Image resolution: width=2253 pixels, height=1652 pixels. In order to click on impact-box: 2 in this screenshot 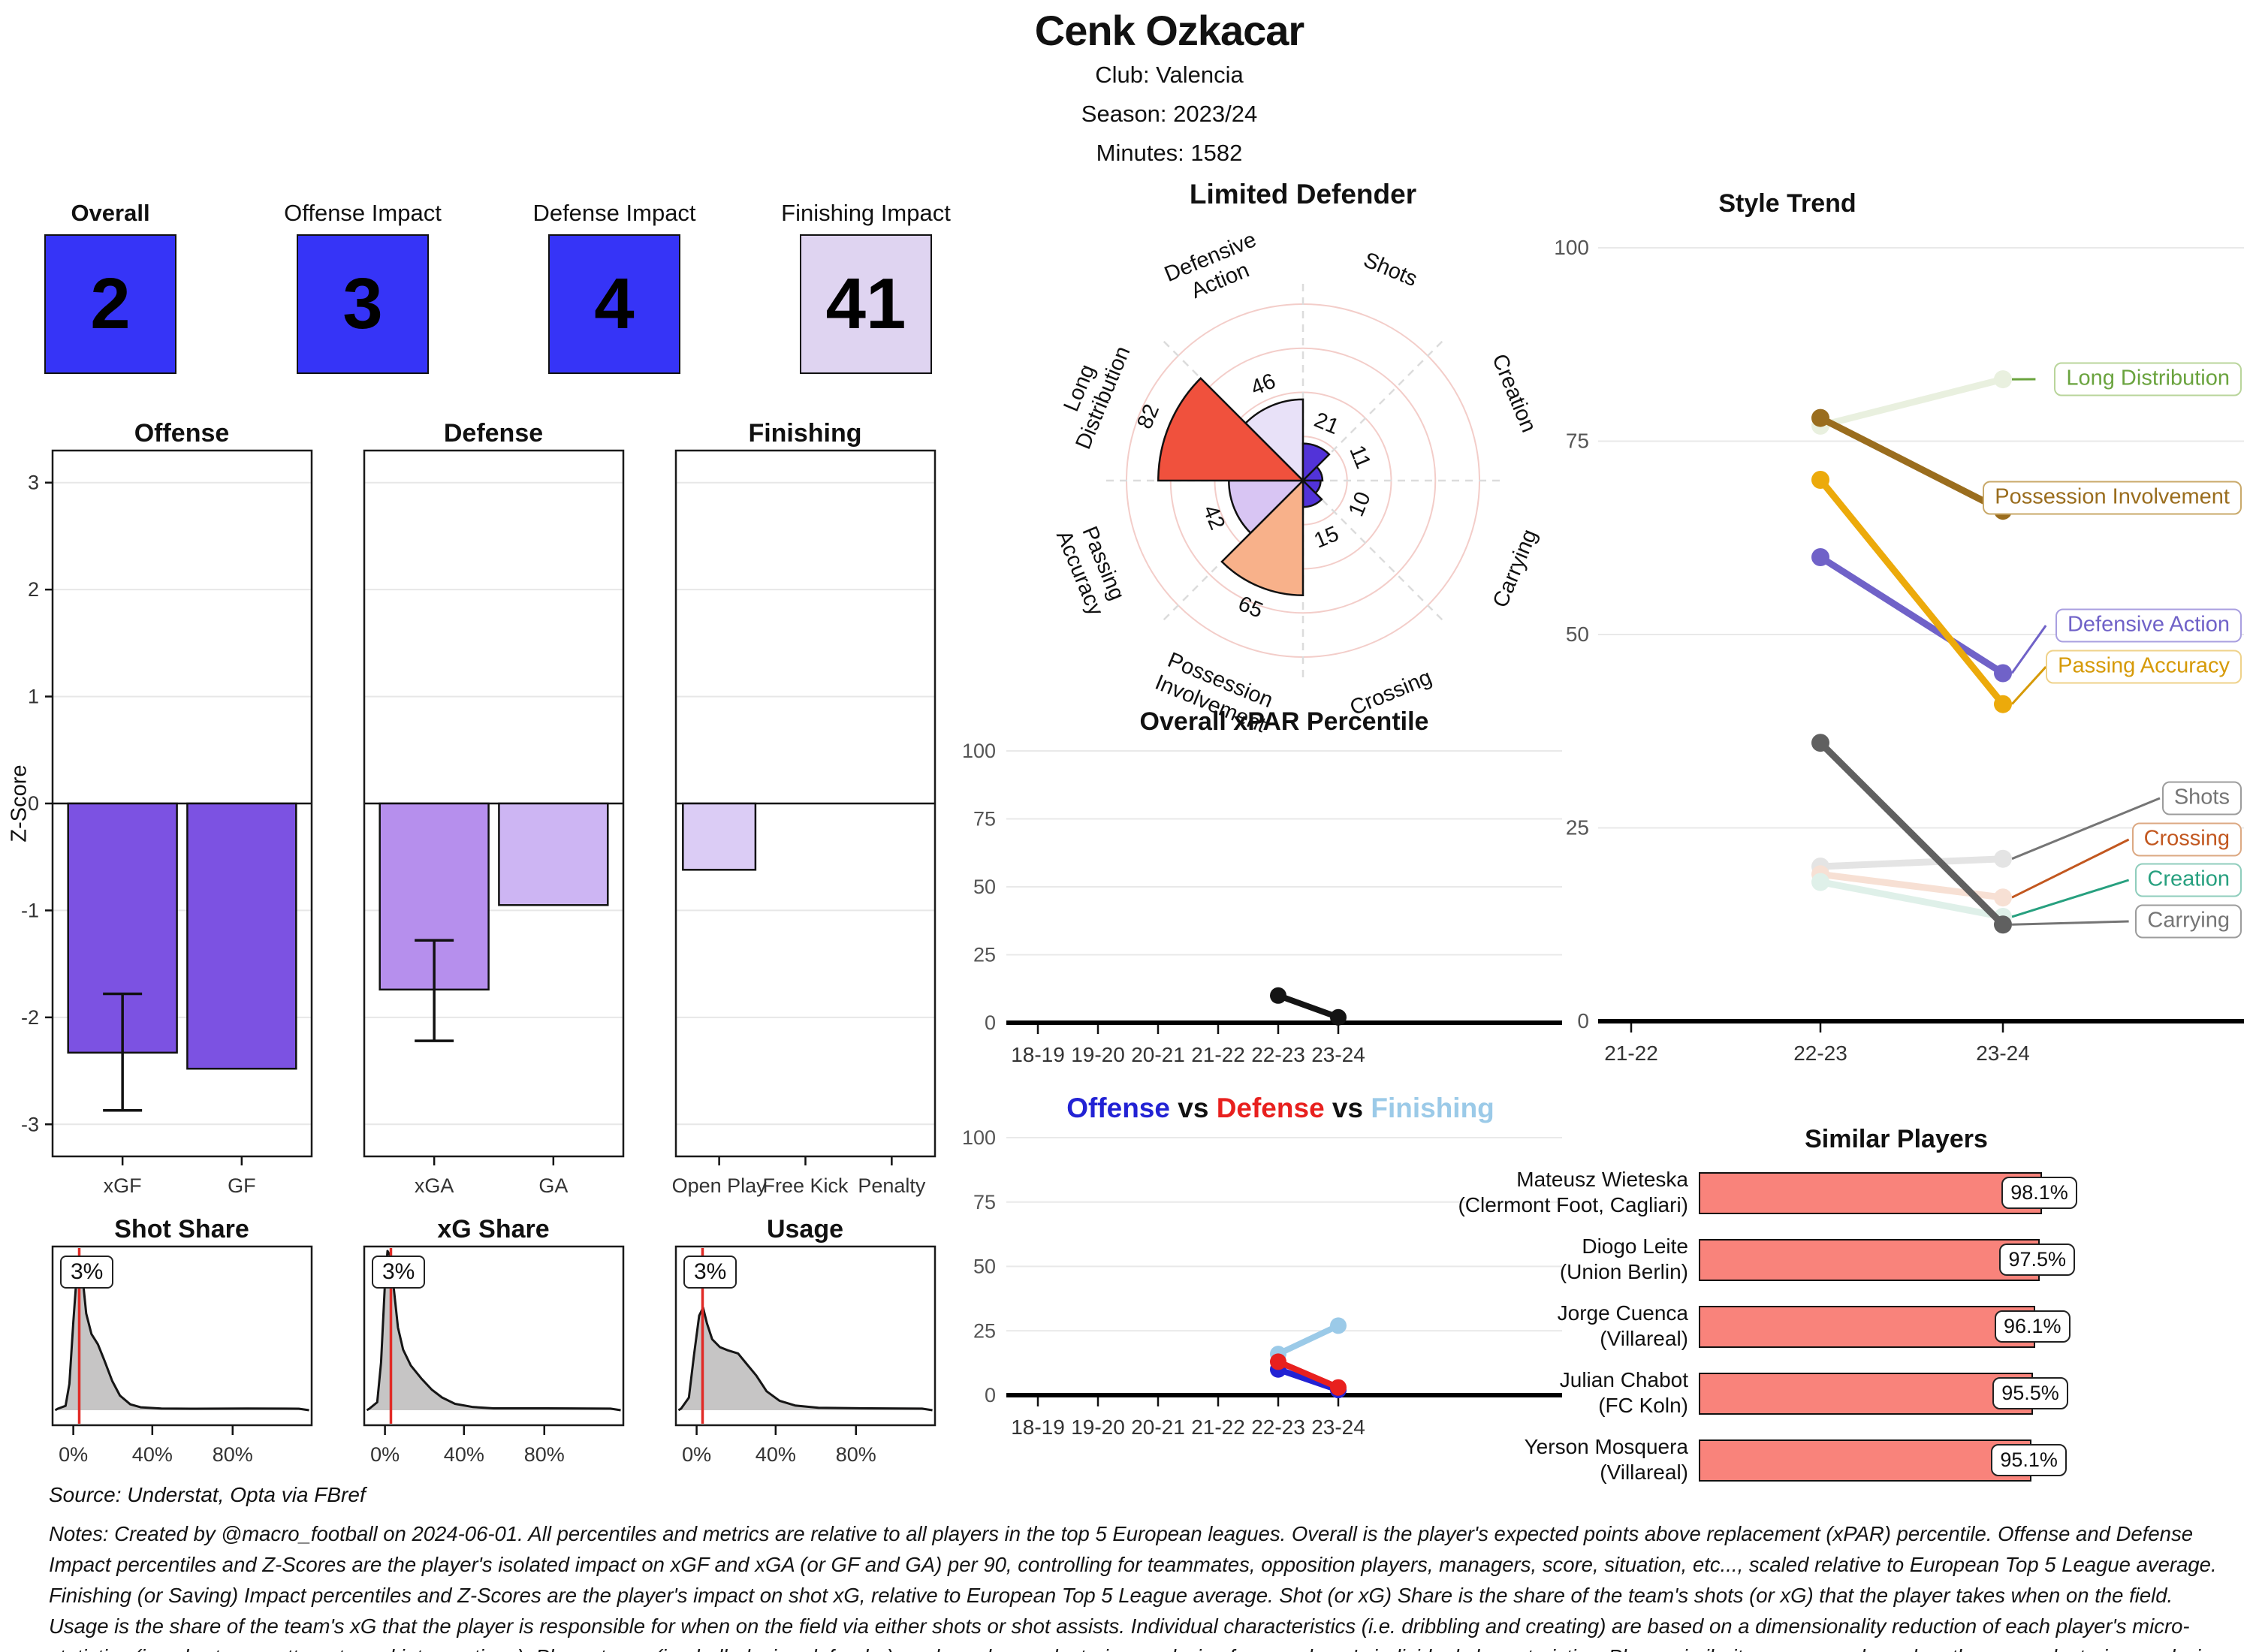, I will do `click(110, 304)`.